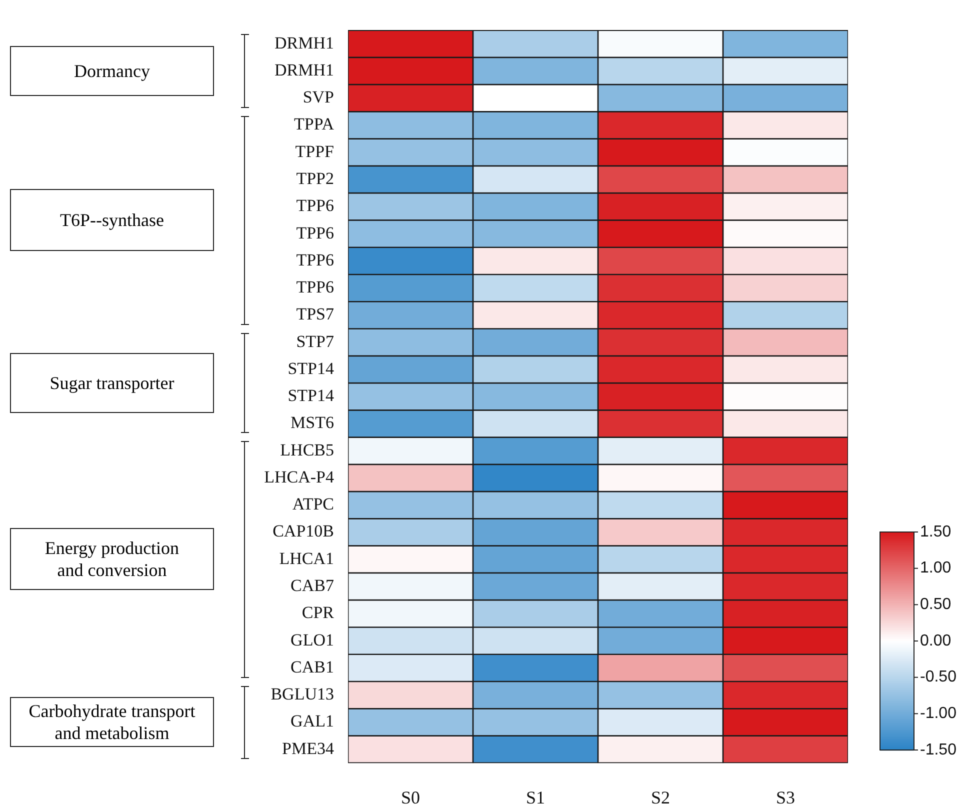 This screenshot has width=965, height=812. I want to click on y-tick-label: LHCA1, so click(306, 558).